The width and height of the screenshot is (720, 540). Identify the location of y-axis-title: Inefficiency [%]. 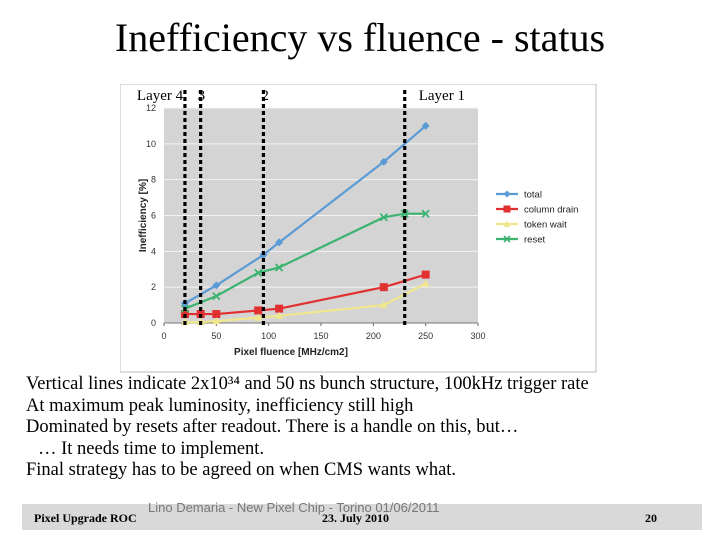
(143, 215).